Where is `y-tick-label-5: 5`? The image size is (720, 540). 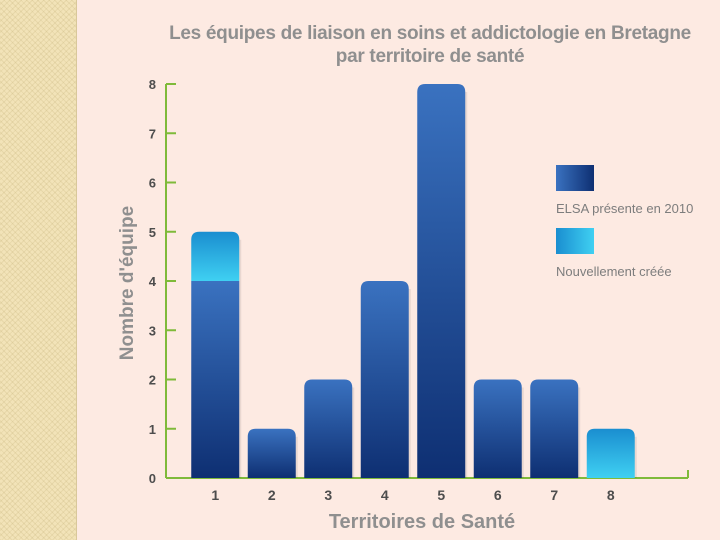 y-tick-label-5: 5 is located at coordinates (152, 232).